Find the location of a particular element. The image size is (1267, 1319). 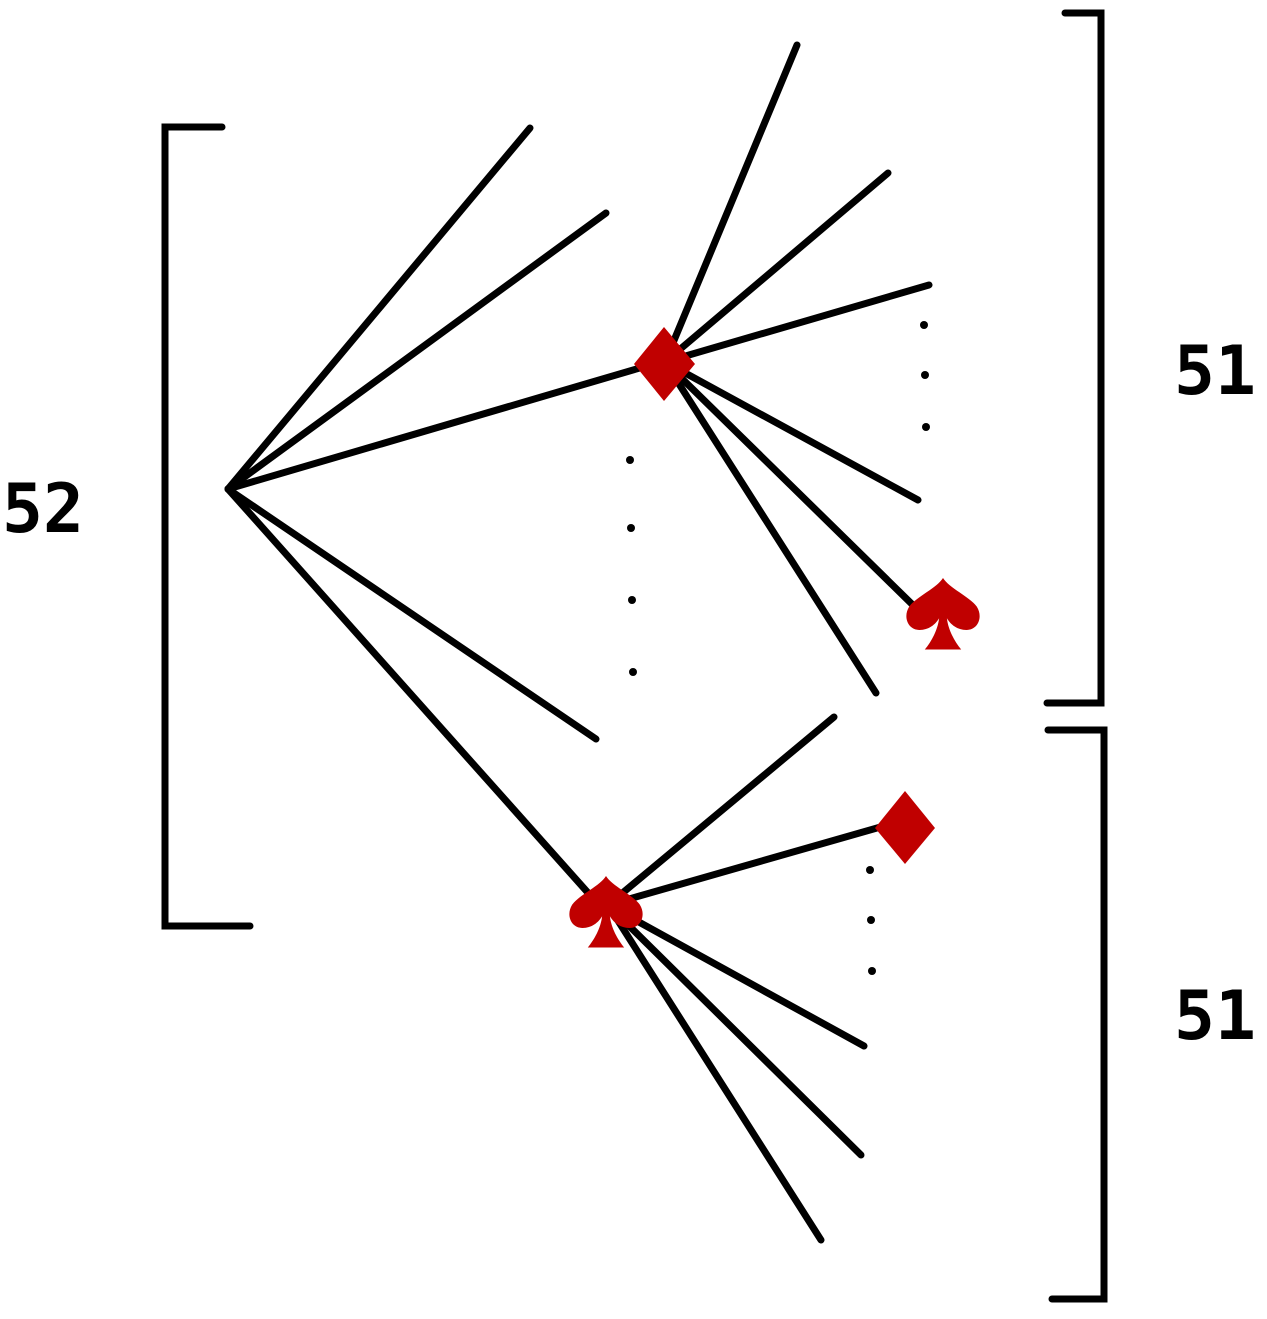

lower-second-level-count-label: 51 is located at coordinates (1215, 1016).